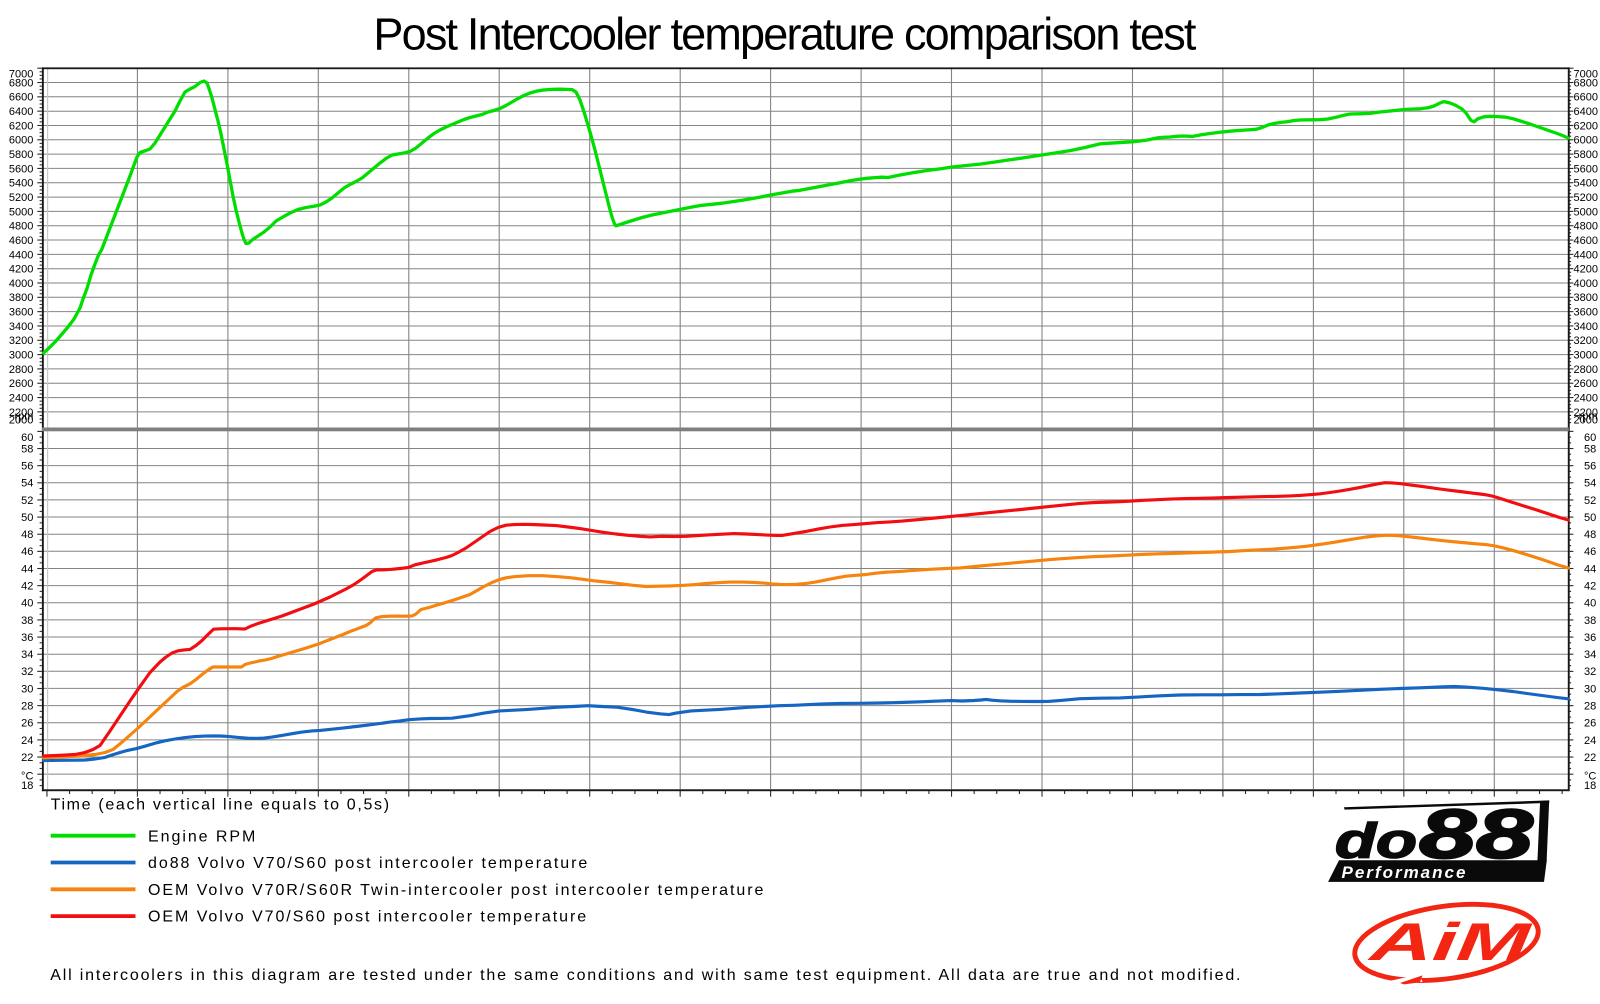 The width and height of the screenshot is (1600, 1004). Describe the element at coordinates (1590, 758) in the screenshot. I see `svg-text: 22` at that location.